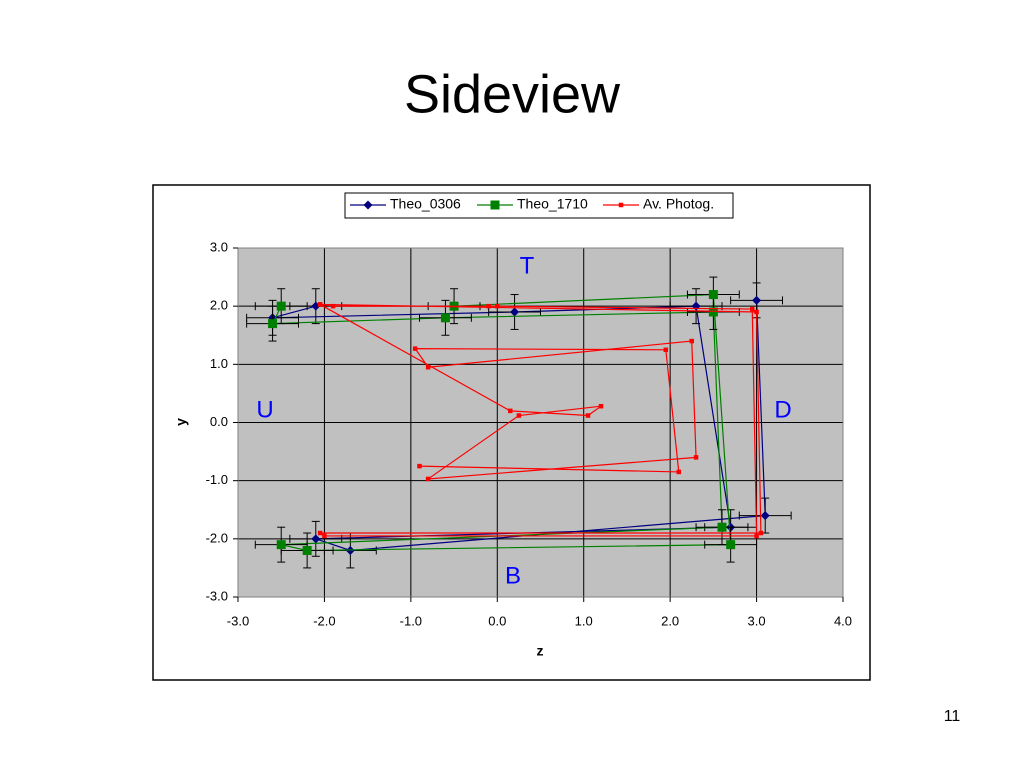  What do you see at coordinates (219, 246) in the screenshot?
I see `y-tick-label: 3.0` at bounding box center [219, 246].